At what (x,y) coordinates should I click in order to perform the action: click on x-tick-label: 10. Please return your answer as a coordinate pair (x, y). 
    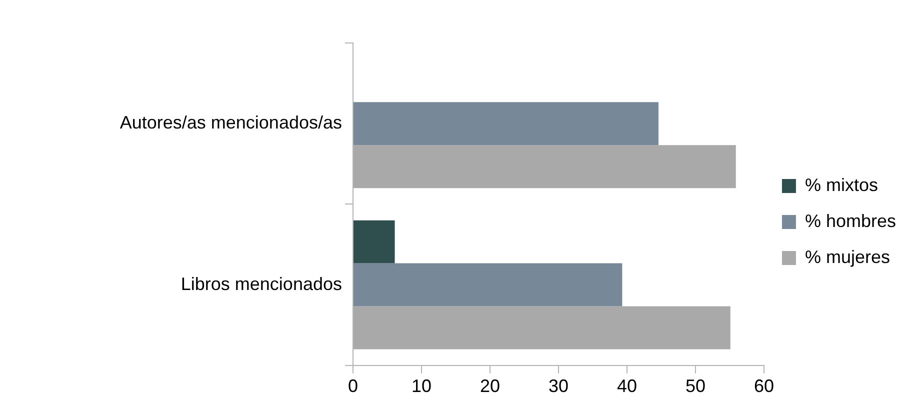
    Looking at the image, I should click on (421, 386).